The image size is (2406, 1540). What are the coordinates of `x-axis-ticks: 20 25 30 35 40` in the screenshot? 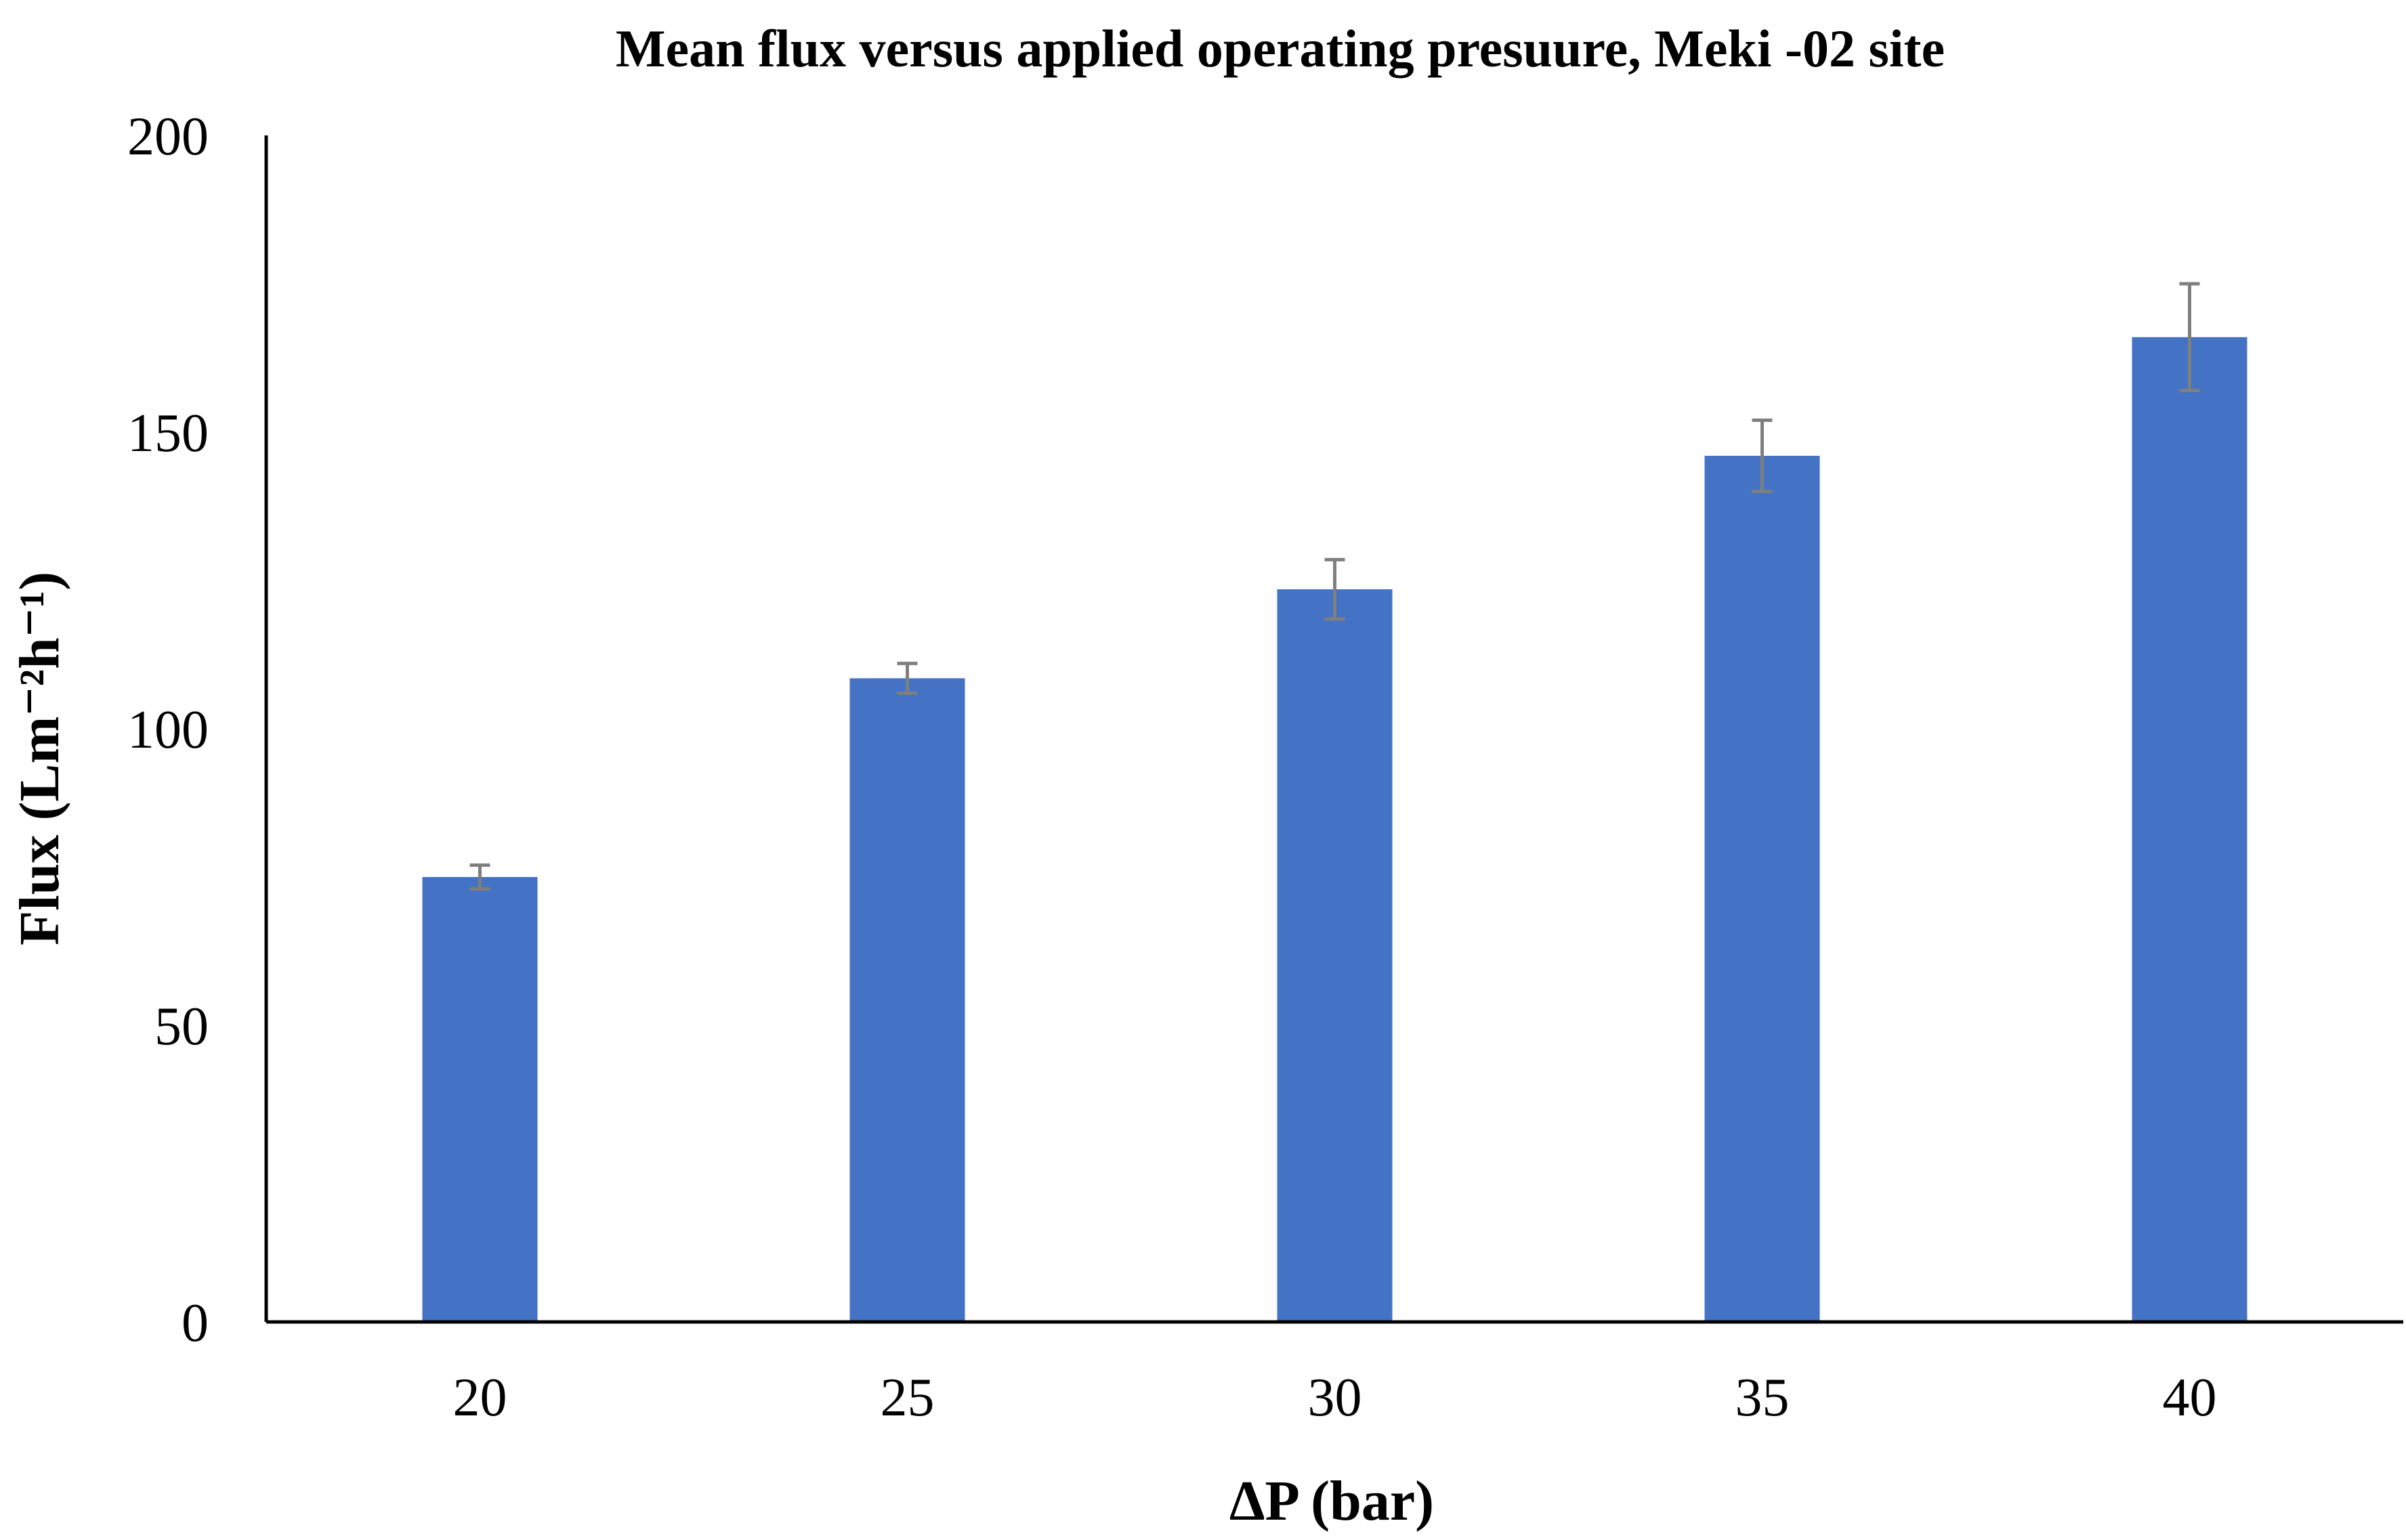 It's located at (1335, 1398).